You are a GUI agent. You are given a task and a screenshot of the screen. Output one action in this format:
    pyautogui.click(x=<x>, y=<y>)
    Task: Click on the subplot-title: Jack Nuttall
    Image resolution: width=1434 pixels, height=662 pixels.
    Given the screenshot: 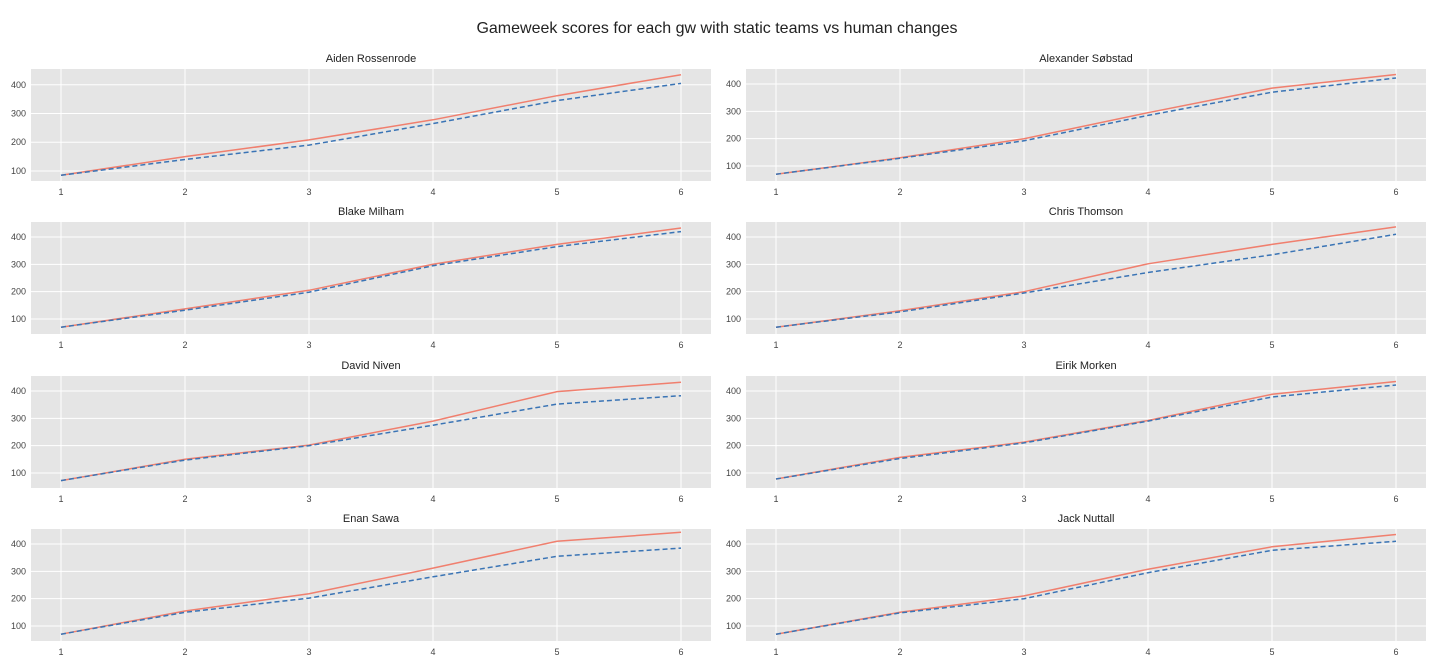 What is the action you would take?
    pyautogui.click(x=1086, y=519)
    